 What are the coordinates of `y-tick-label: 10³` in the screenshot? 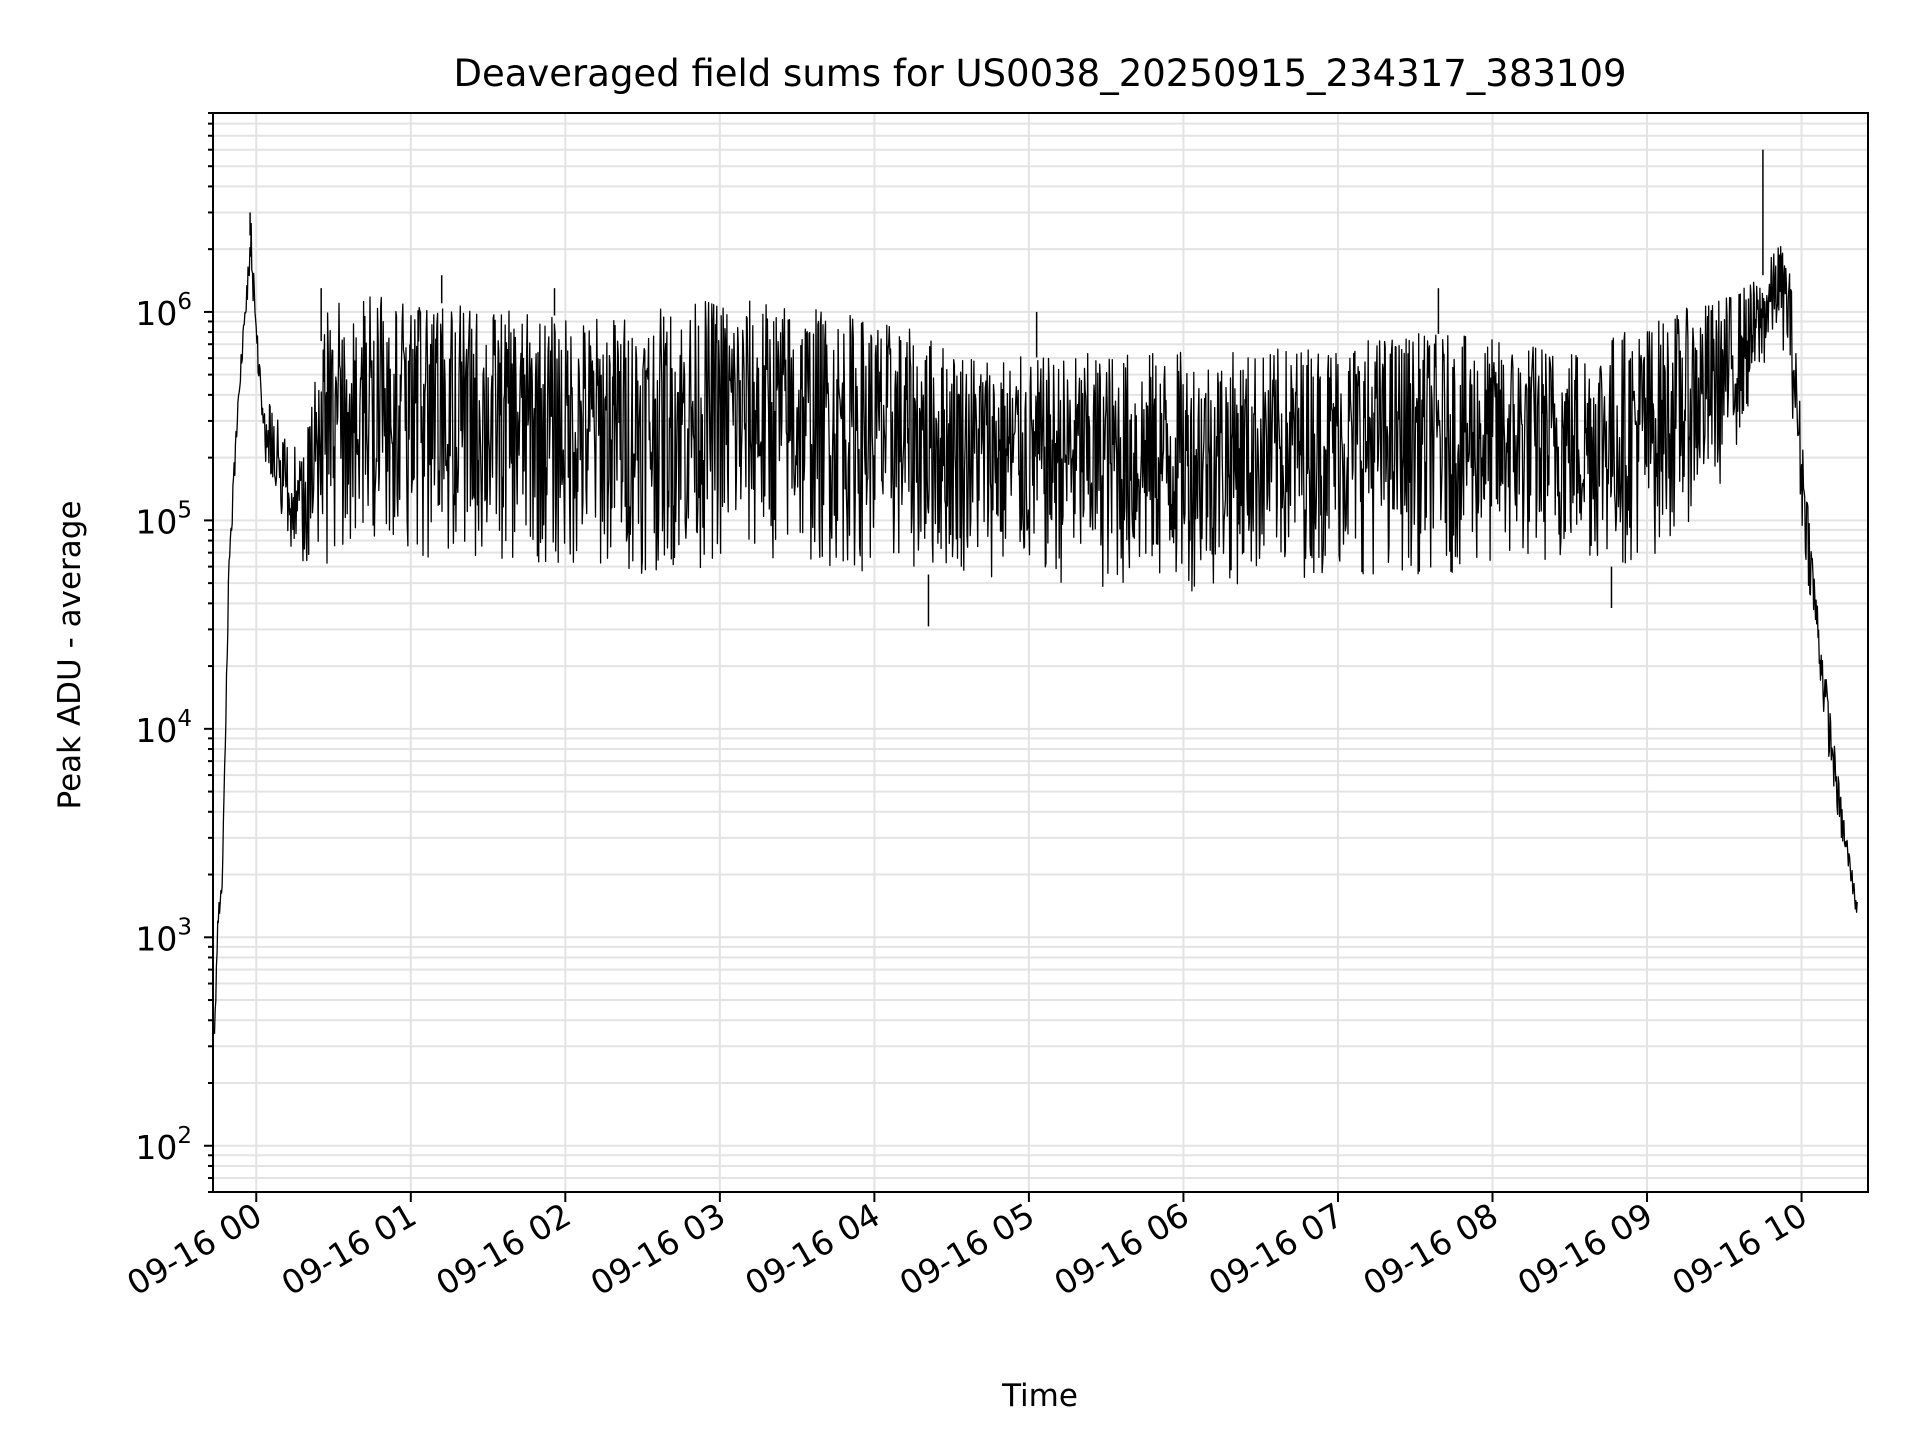 It's located at (163, 936).